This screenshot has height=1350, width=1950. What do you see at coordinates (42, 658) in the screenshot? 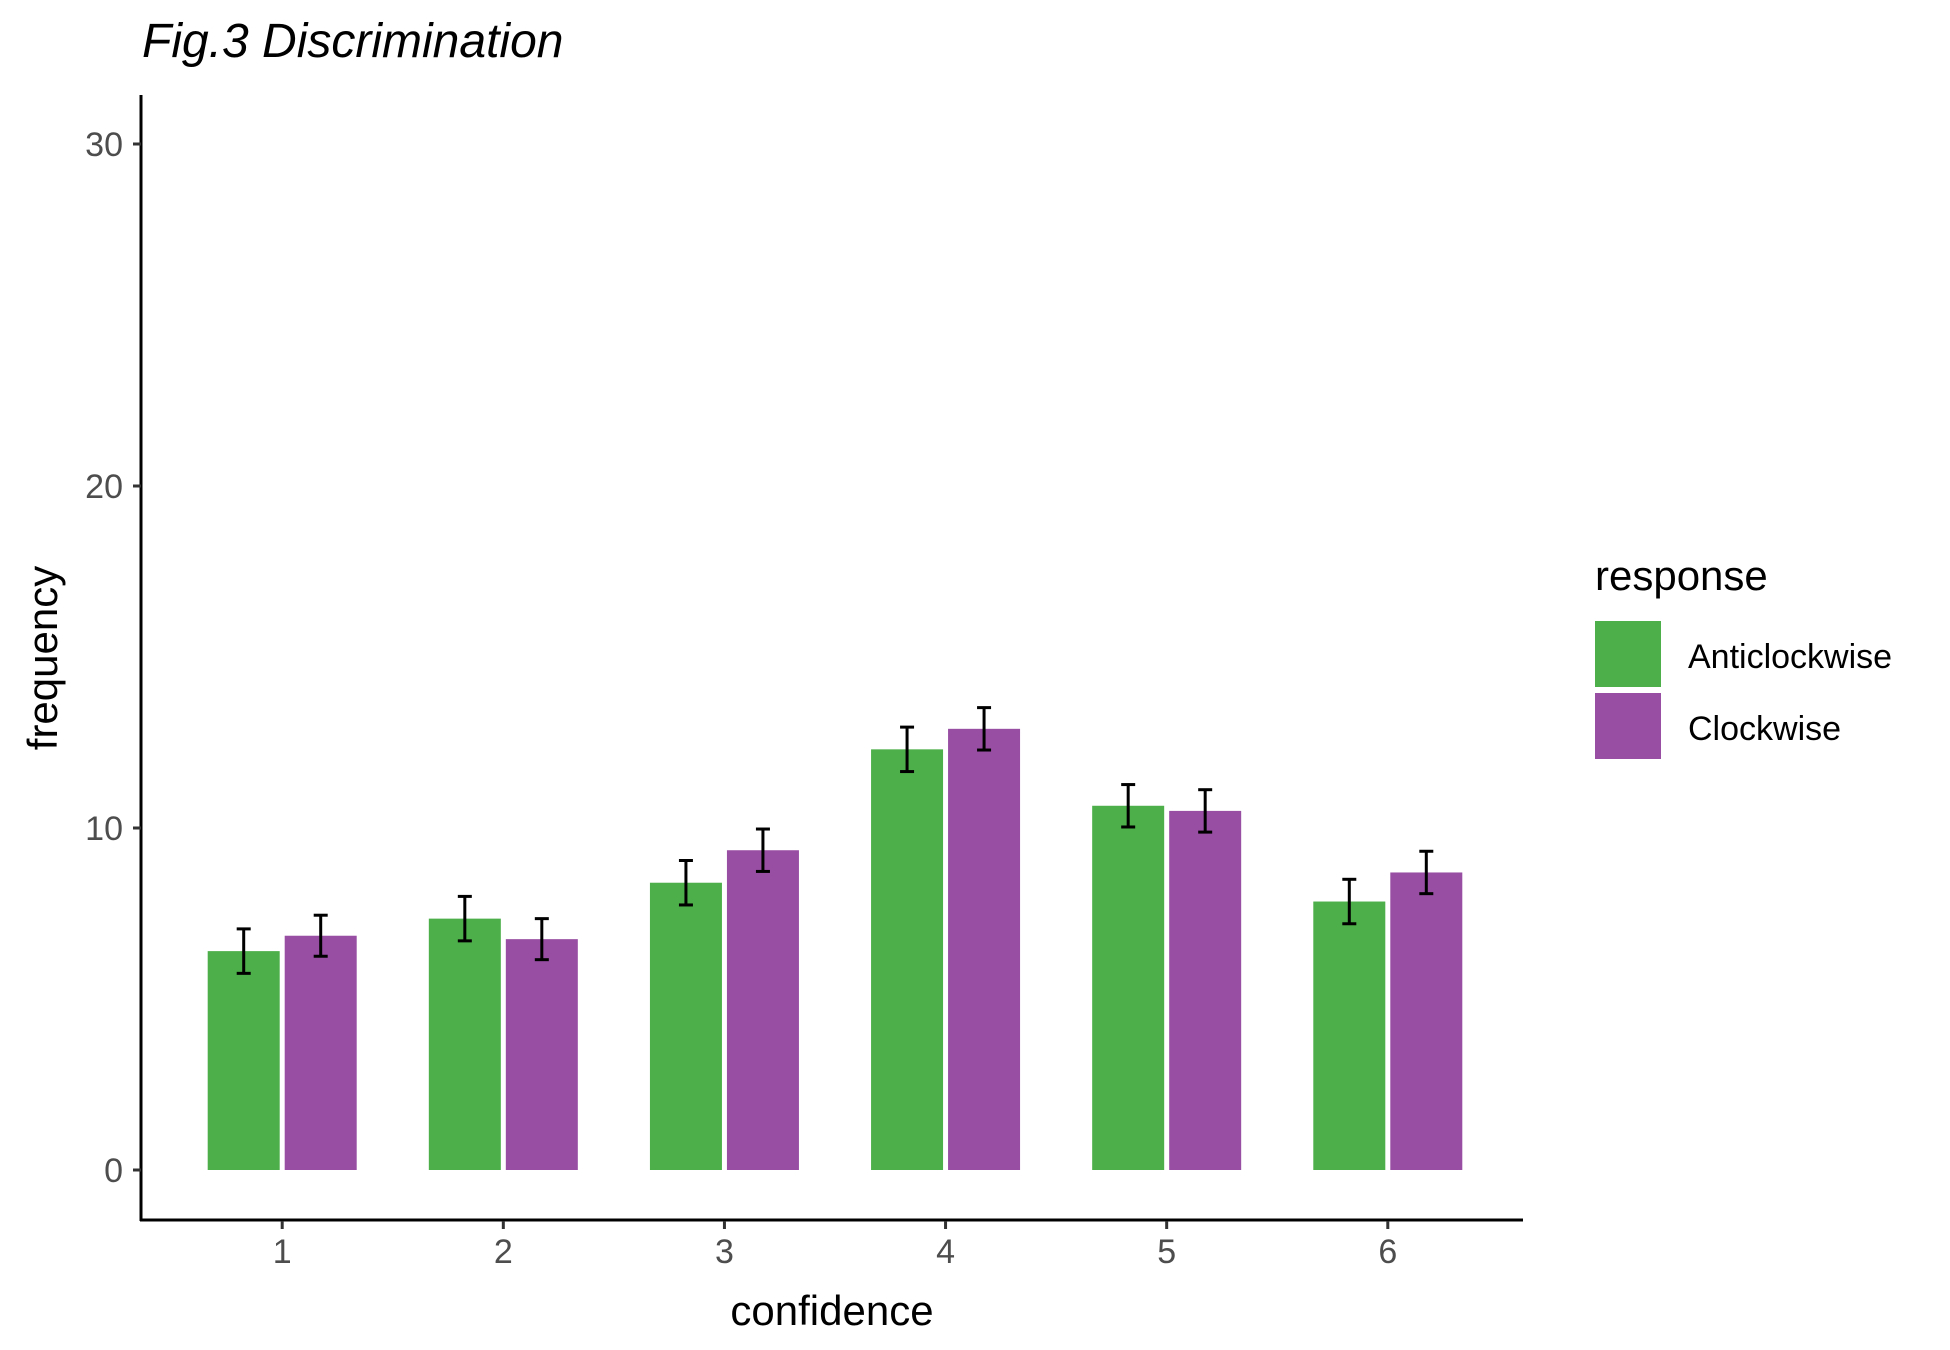
I see `y-axis-title: frequency` at bounding box center [42, 658].